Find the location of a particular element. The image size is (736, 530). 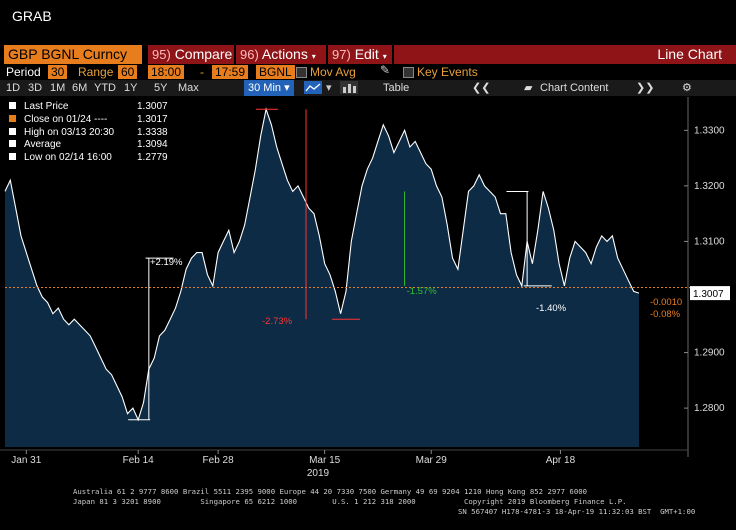

legend-value: 1.3338 is located at coordinates (152, 132).